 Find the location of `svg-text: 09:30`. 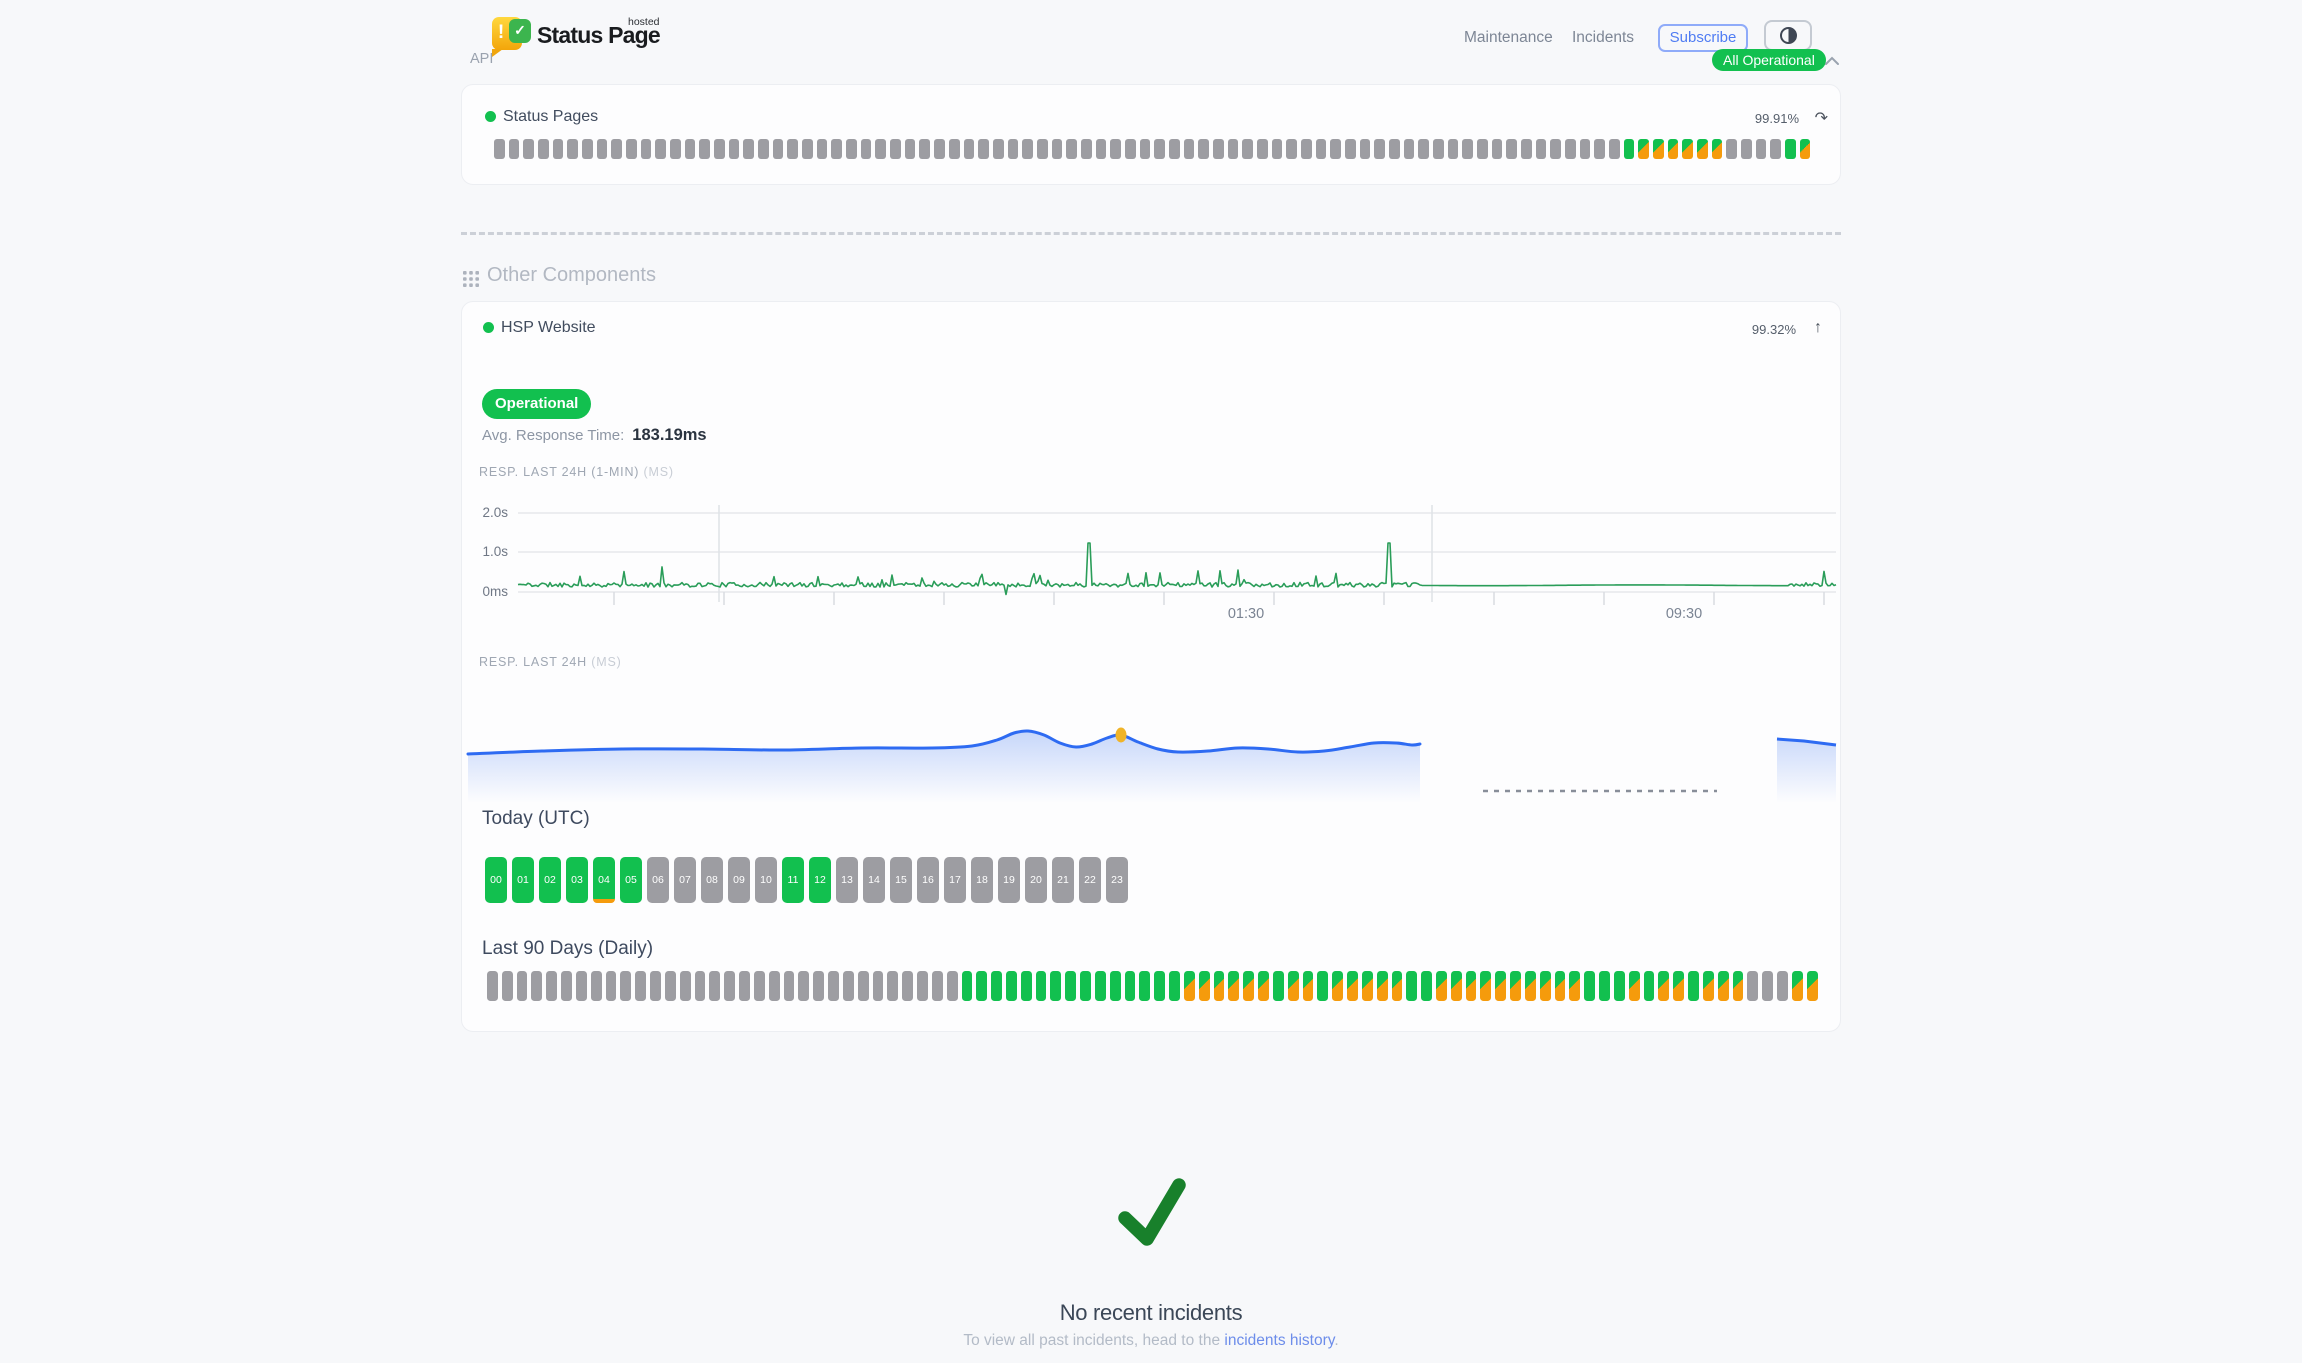

svg-text: 09:30 is located at coordinates (1684, 614).